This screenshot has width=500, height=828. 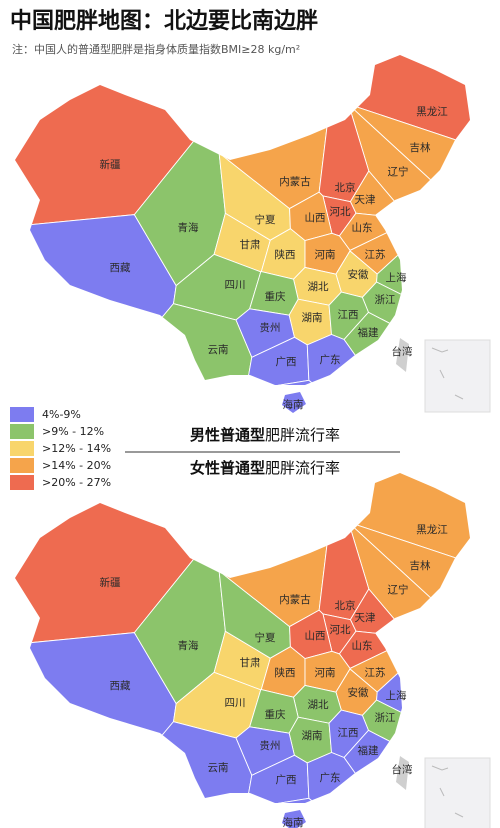 What do you see at coordinates (61, 414) in the screenshot?
I see `legend-label: 4%-9%` at bounding box center [61, 414].